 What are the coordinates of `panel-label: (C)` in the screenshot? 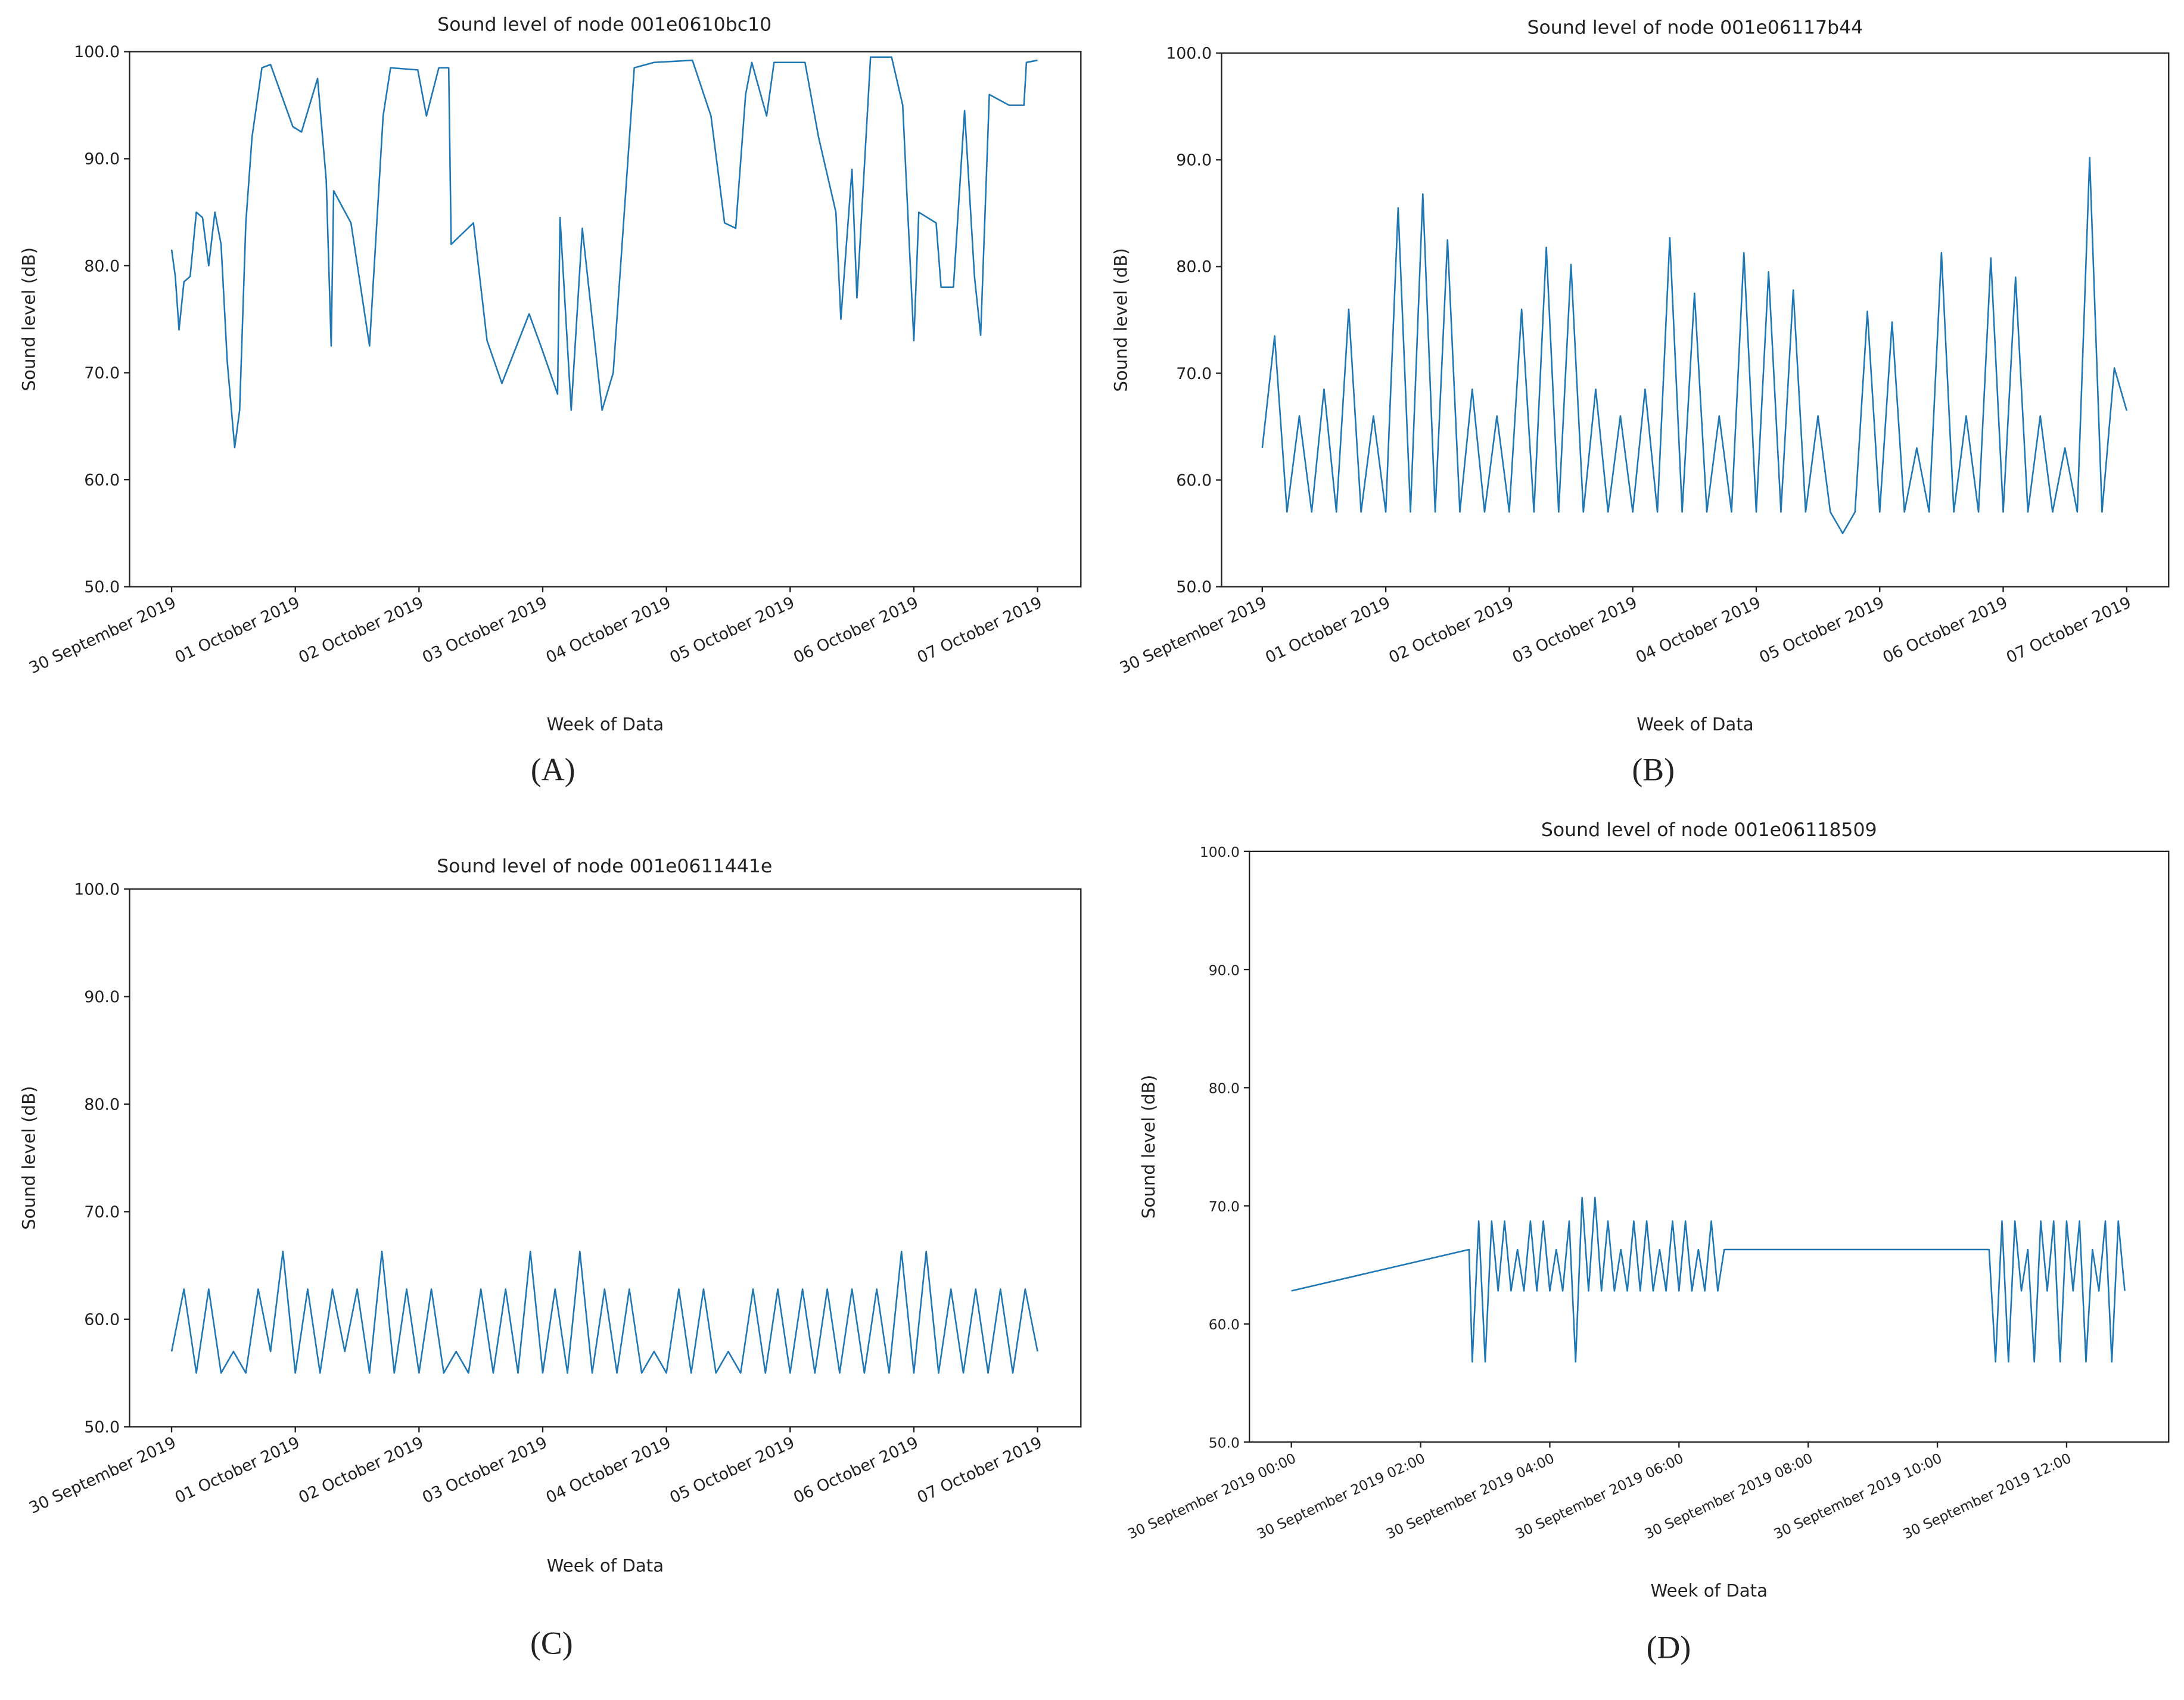 It's located at (551, 1644).